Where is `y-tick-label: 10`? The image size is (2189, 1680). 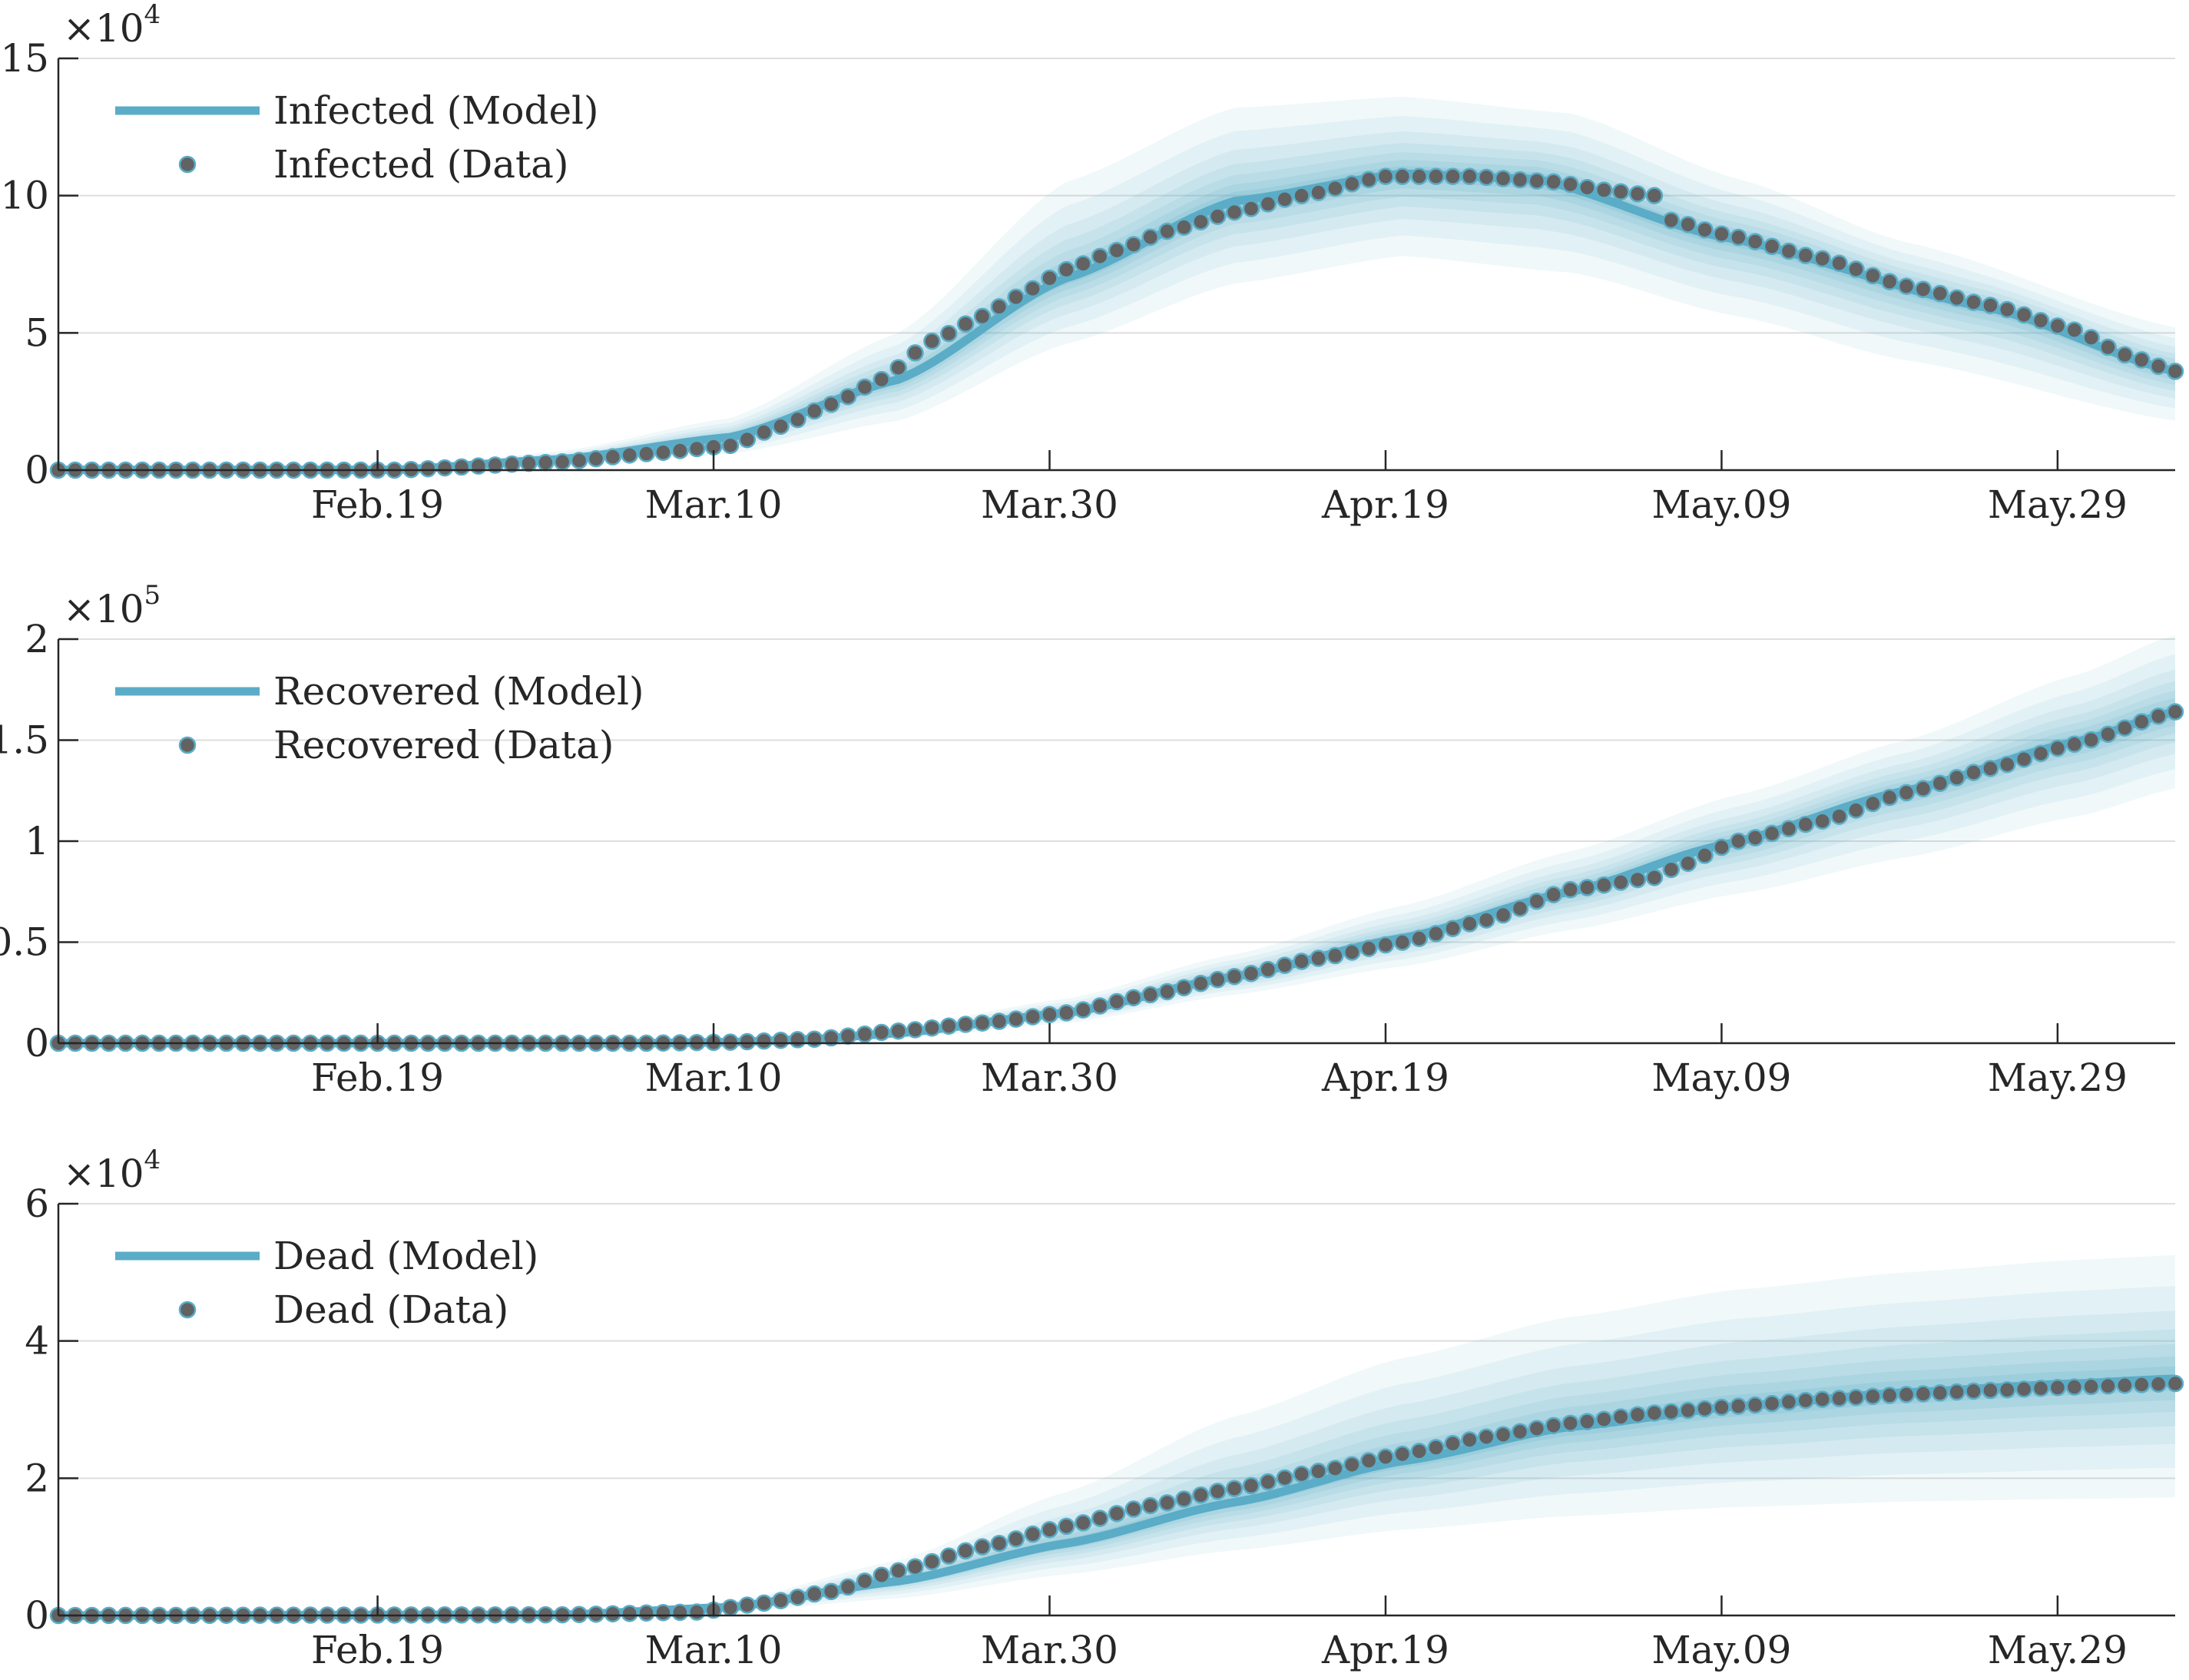
y-tick-label: 10 is located at coordinates (24, 196).